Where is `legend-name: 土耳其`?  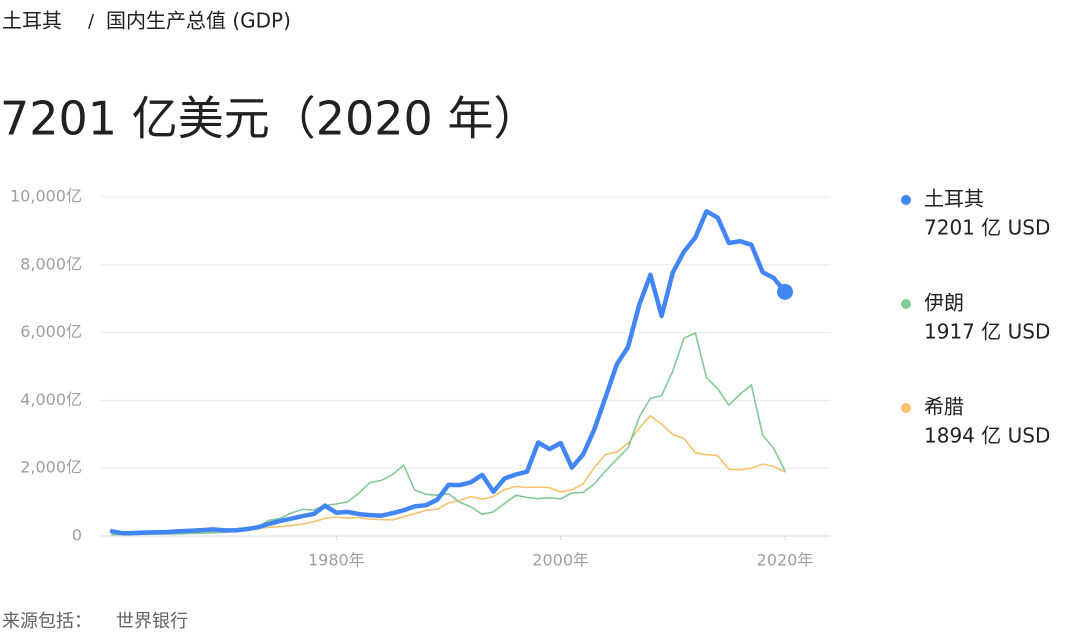
legend-name: 土耳其 is located at coordinates (954, 199).